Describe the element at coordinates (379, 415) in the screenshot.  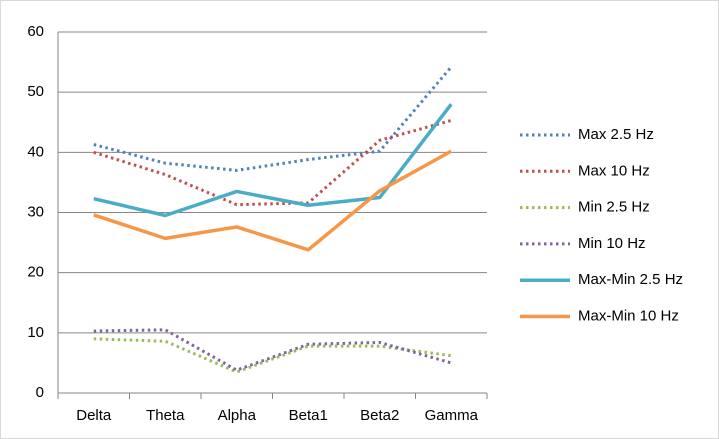
I see `x-tick-label: Beta2` at that location.